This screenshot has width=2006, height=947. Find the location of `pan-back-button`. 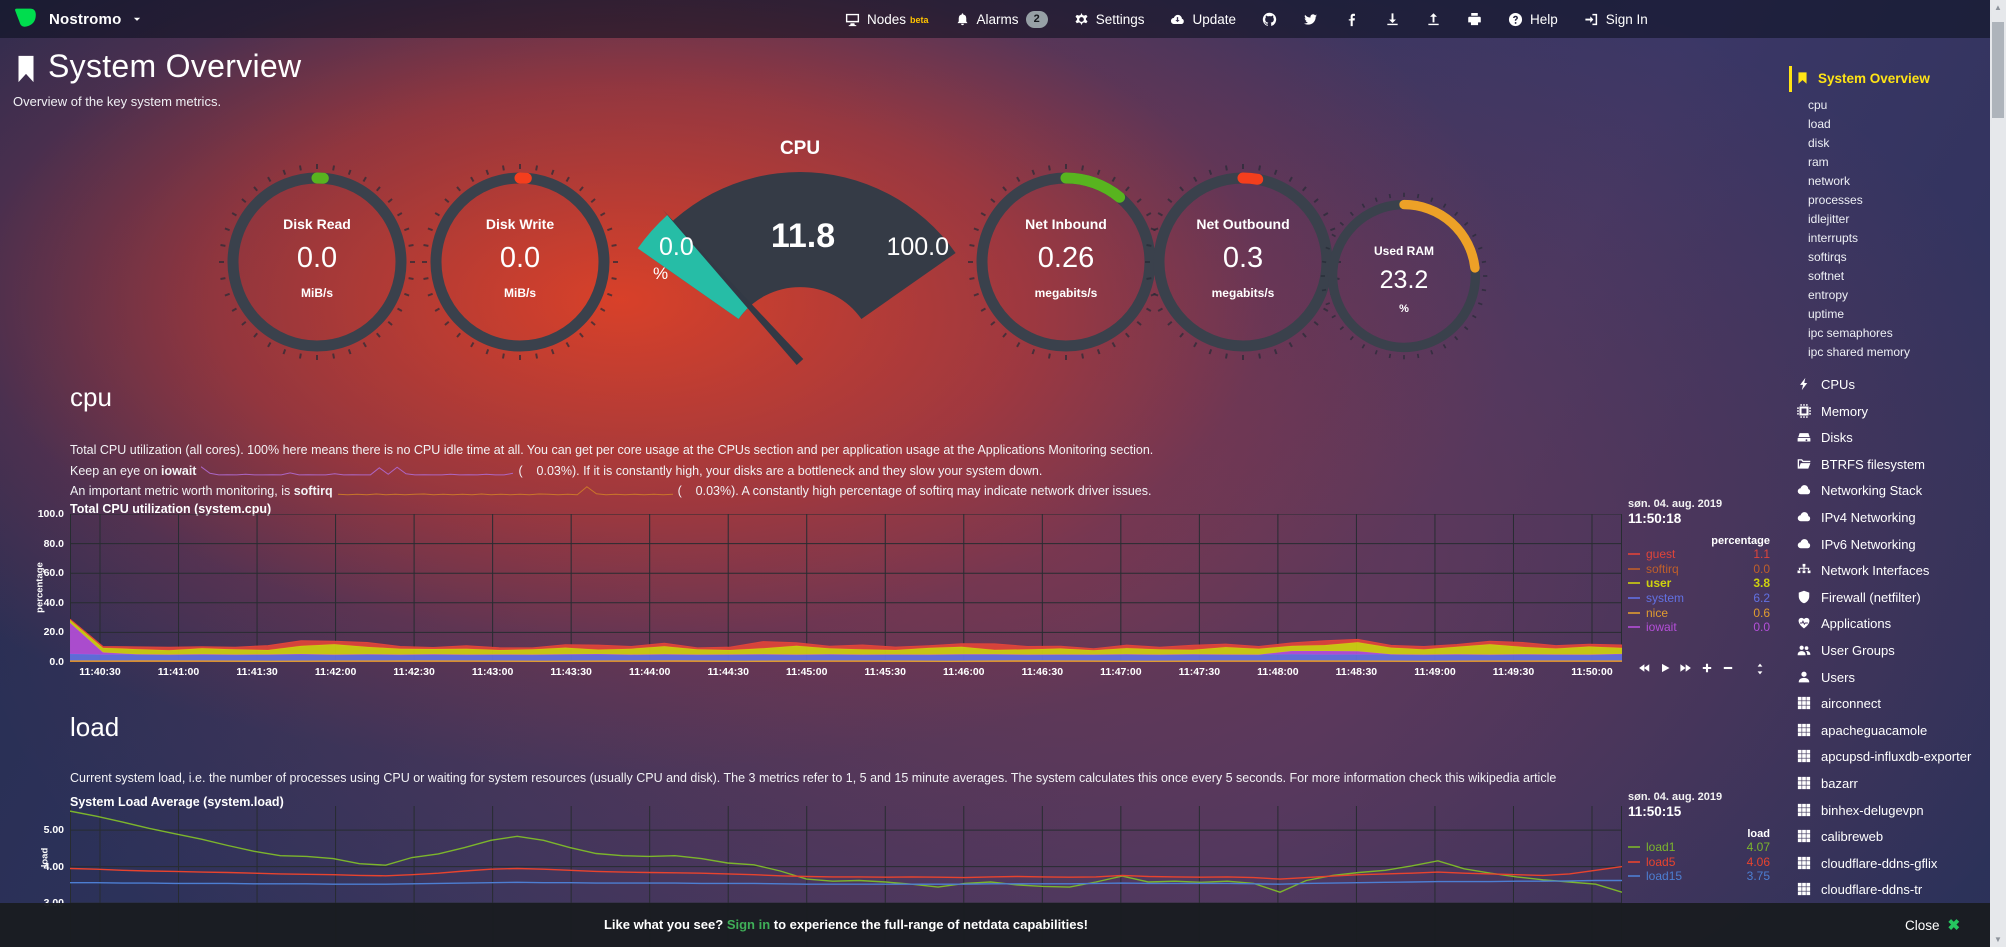

pan-back-button is located at coordinates (1644, 668).